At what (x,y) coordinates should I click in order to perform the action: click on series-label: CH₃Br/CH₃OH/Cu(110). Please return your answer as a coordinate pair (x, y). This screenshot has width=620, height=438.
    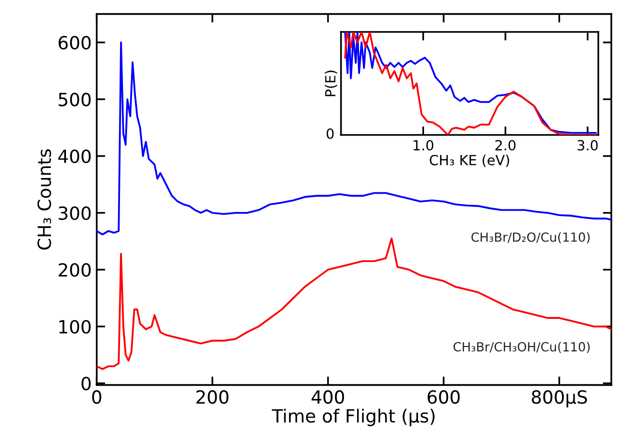
    Looking at the image, I should click on (522, 347).